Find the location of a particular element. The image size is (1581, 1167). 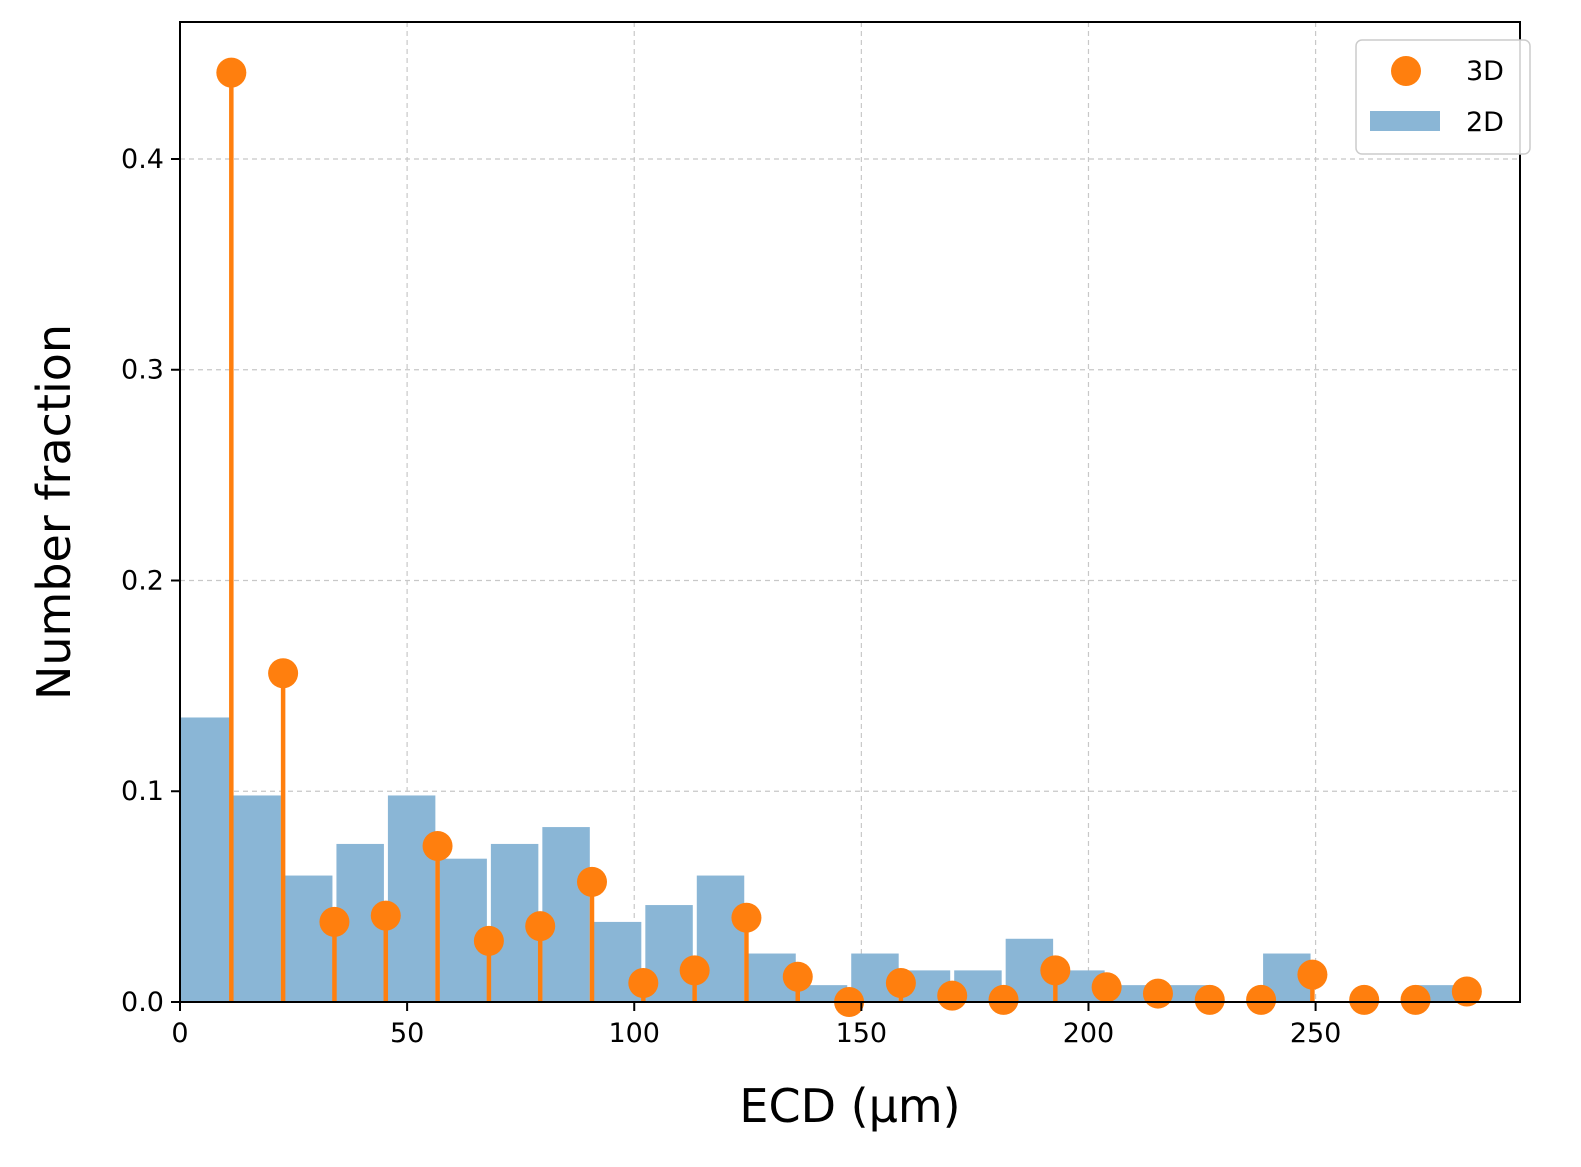

x-tick-label: 100 is located at coordinates (634, 1033).